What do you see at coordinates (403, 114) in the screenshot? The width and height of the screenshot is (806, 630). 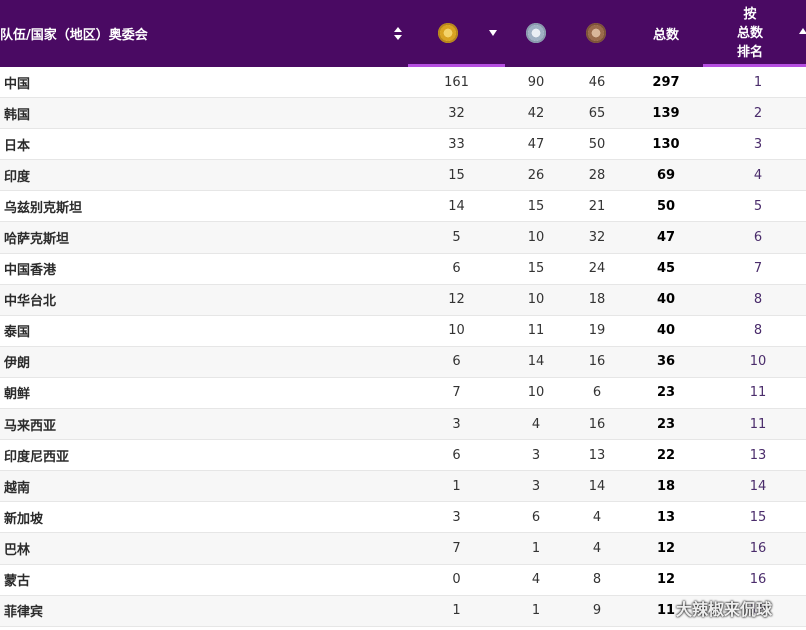 I see `table-row: 韩国 32 42 65 139 2` at bounding box center [403, 114].